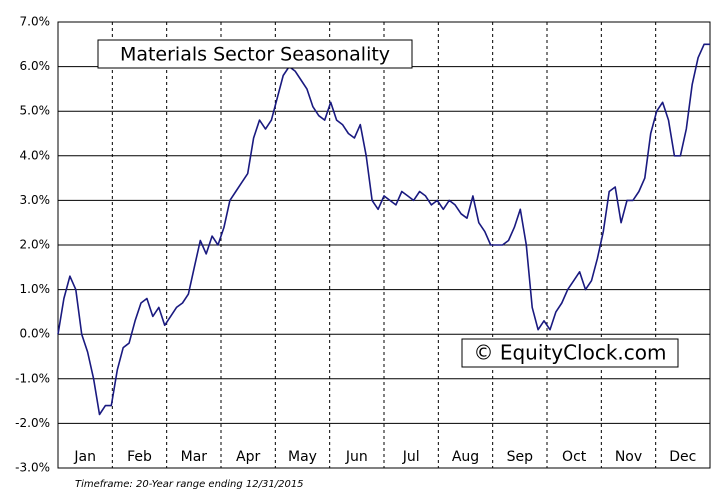 The image size is (720, 492). I want to click on y-tick-label: 5.0%, so click(35, 111).